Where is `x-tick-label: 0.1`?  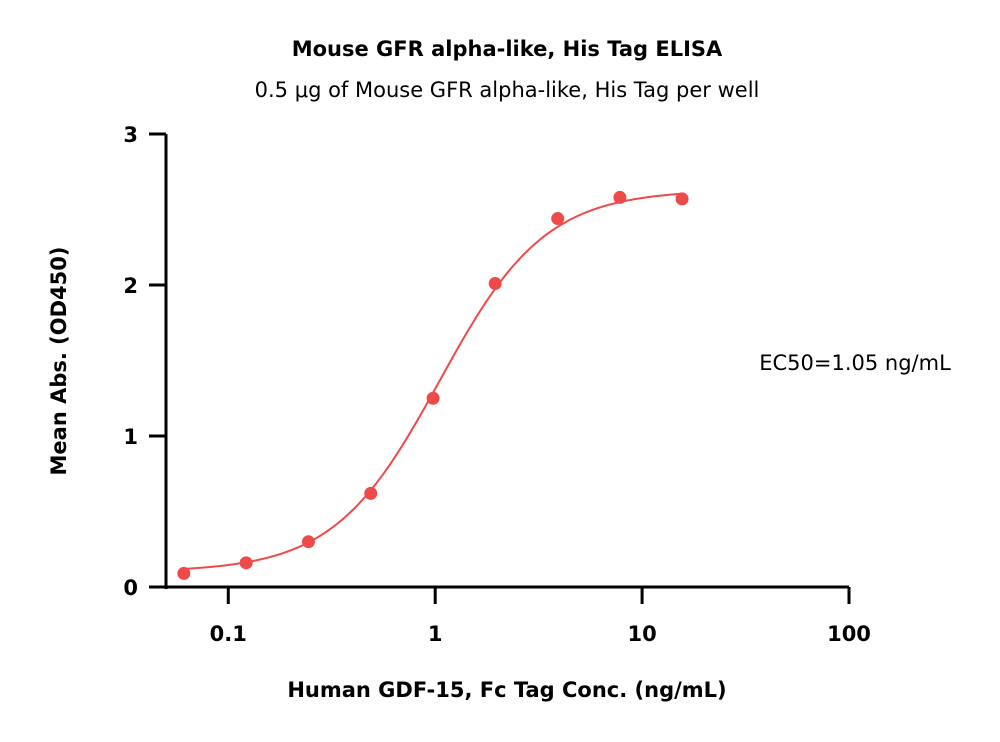
x-tick-label: 0.1 is located at coordinates (228, 634).